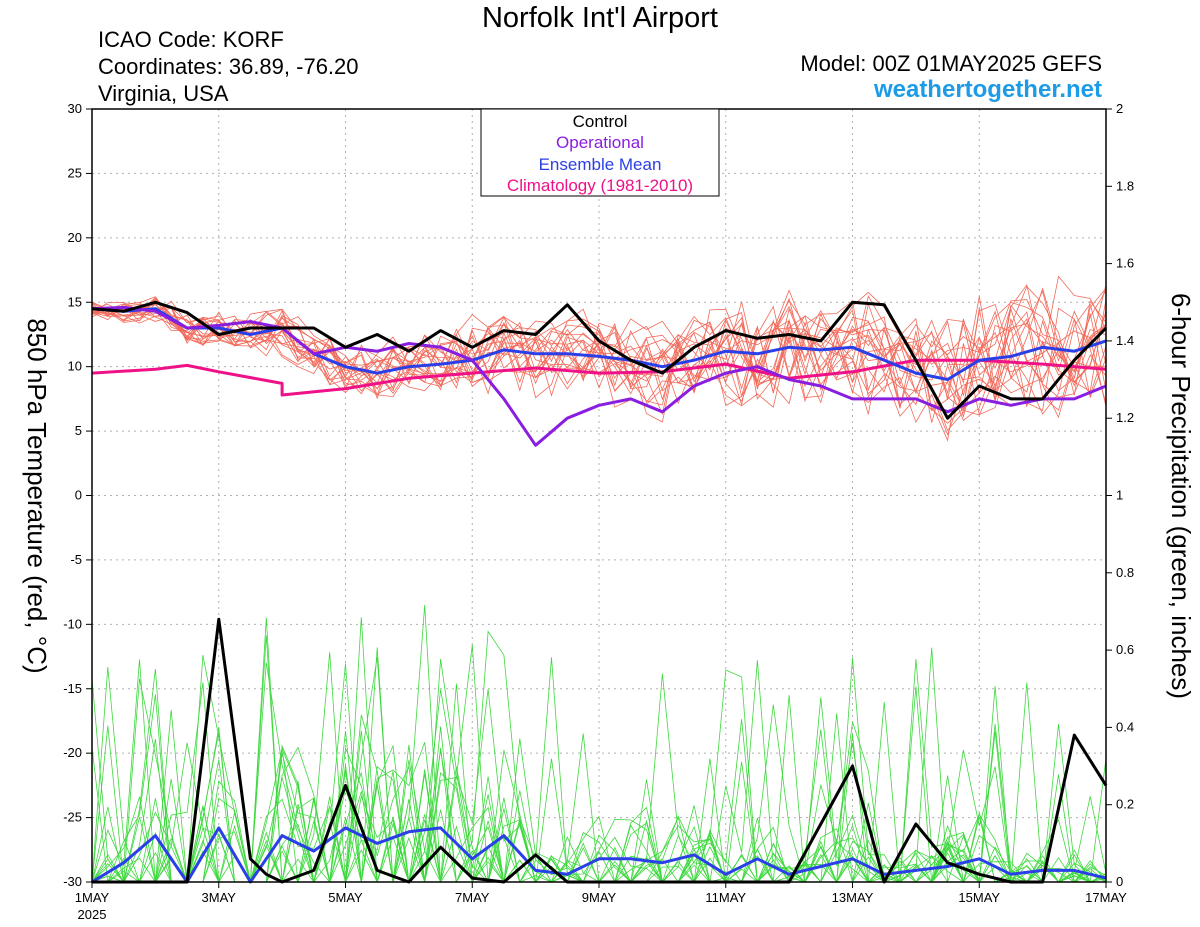 The height and width of the screenshot is (927, 1200). What do you see at coordinates (75, 301) in the screenshot?
I see `left-tick-label: 15` at bounding box center [75, 301].